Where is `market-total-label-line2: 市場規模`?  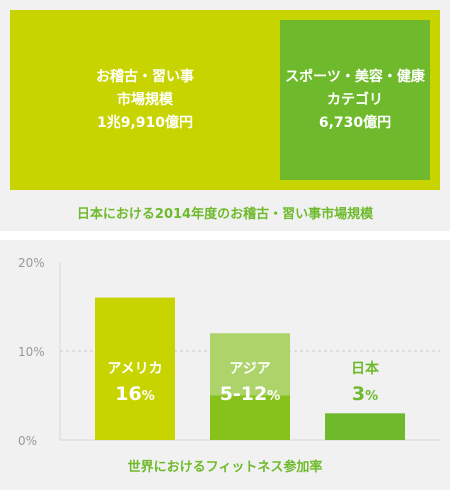
market-total-label-line2: 市場規模 is located at coordinates (145, 99).